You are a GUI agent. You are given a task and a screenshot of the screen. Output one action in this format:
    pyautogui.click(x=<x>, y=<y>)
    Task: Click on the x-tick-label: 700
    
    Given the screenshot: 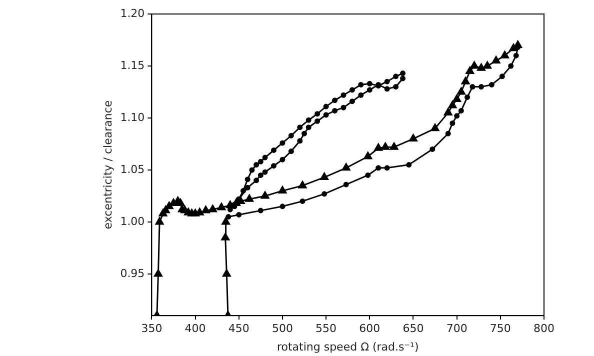 What is the action you would take?
    pyautogui.click(x=457, y=329)
    